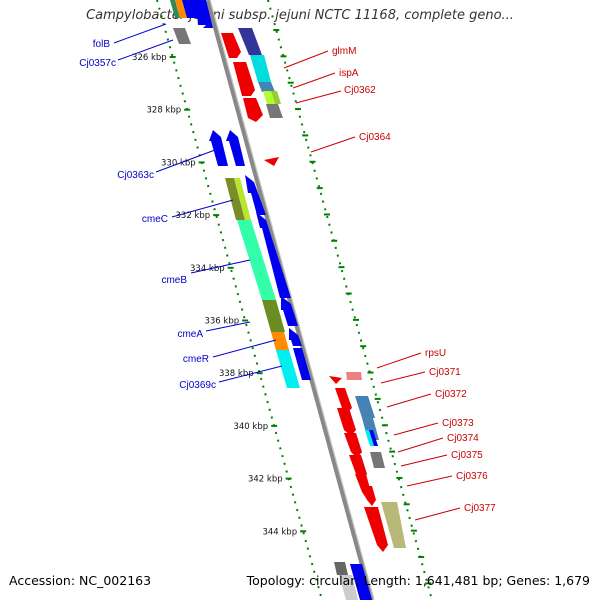 This screenshot has width=600, height=600. I want to click on gene-label-Cj0362: Cj0362, so click(360, 90).